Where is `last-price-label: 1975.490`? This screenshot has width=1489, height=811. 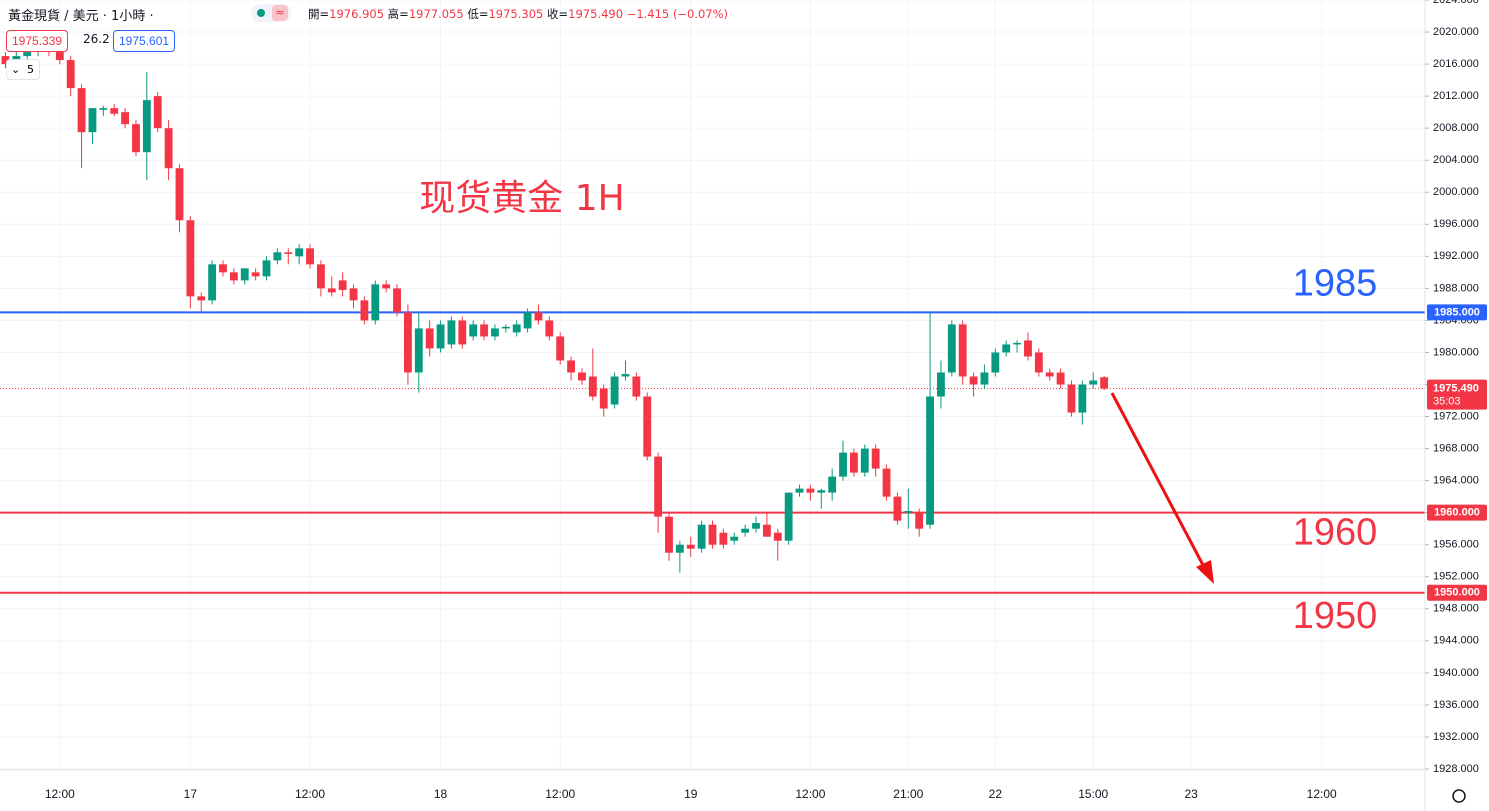
last-price-label: 1975.490 is located at coordinates (1456, 388).